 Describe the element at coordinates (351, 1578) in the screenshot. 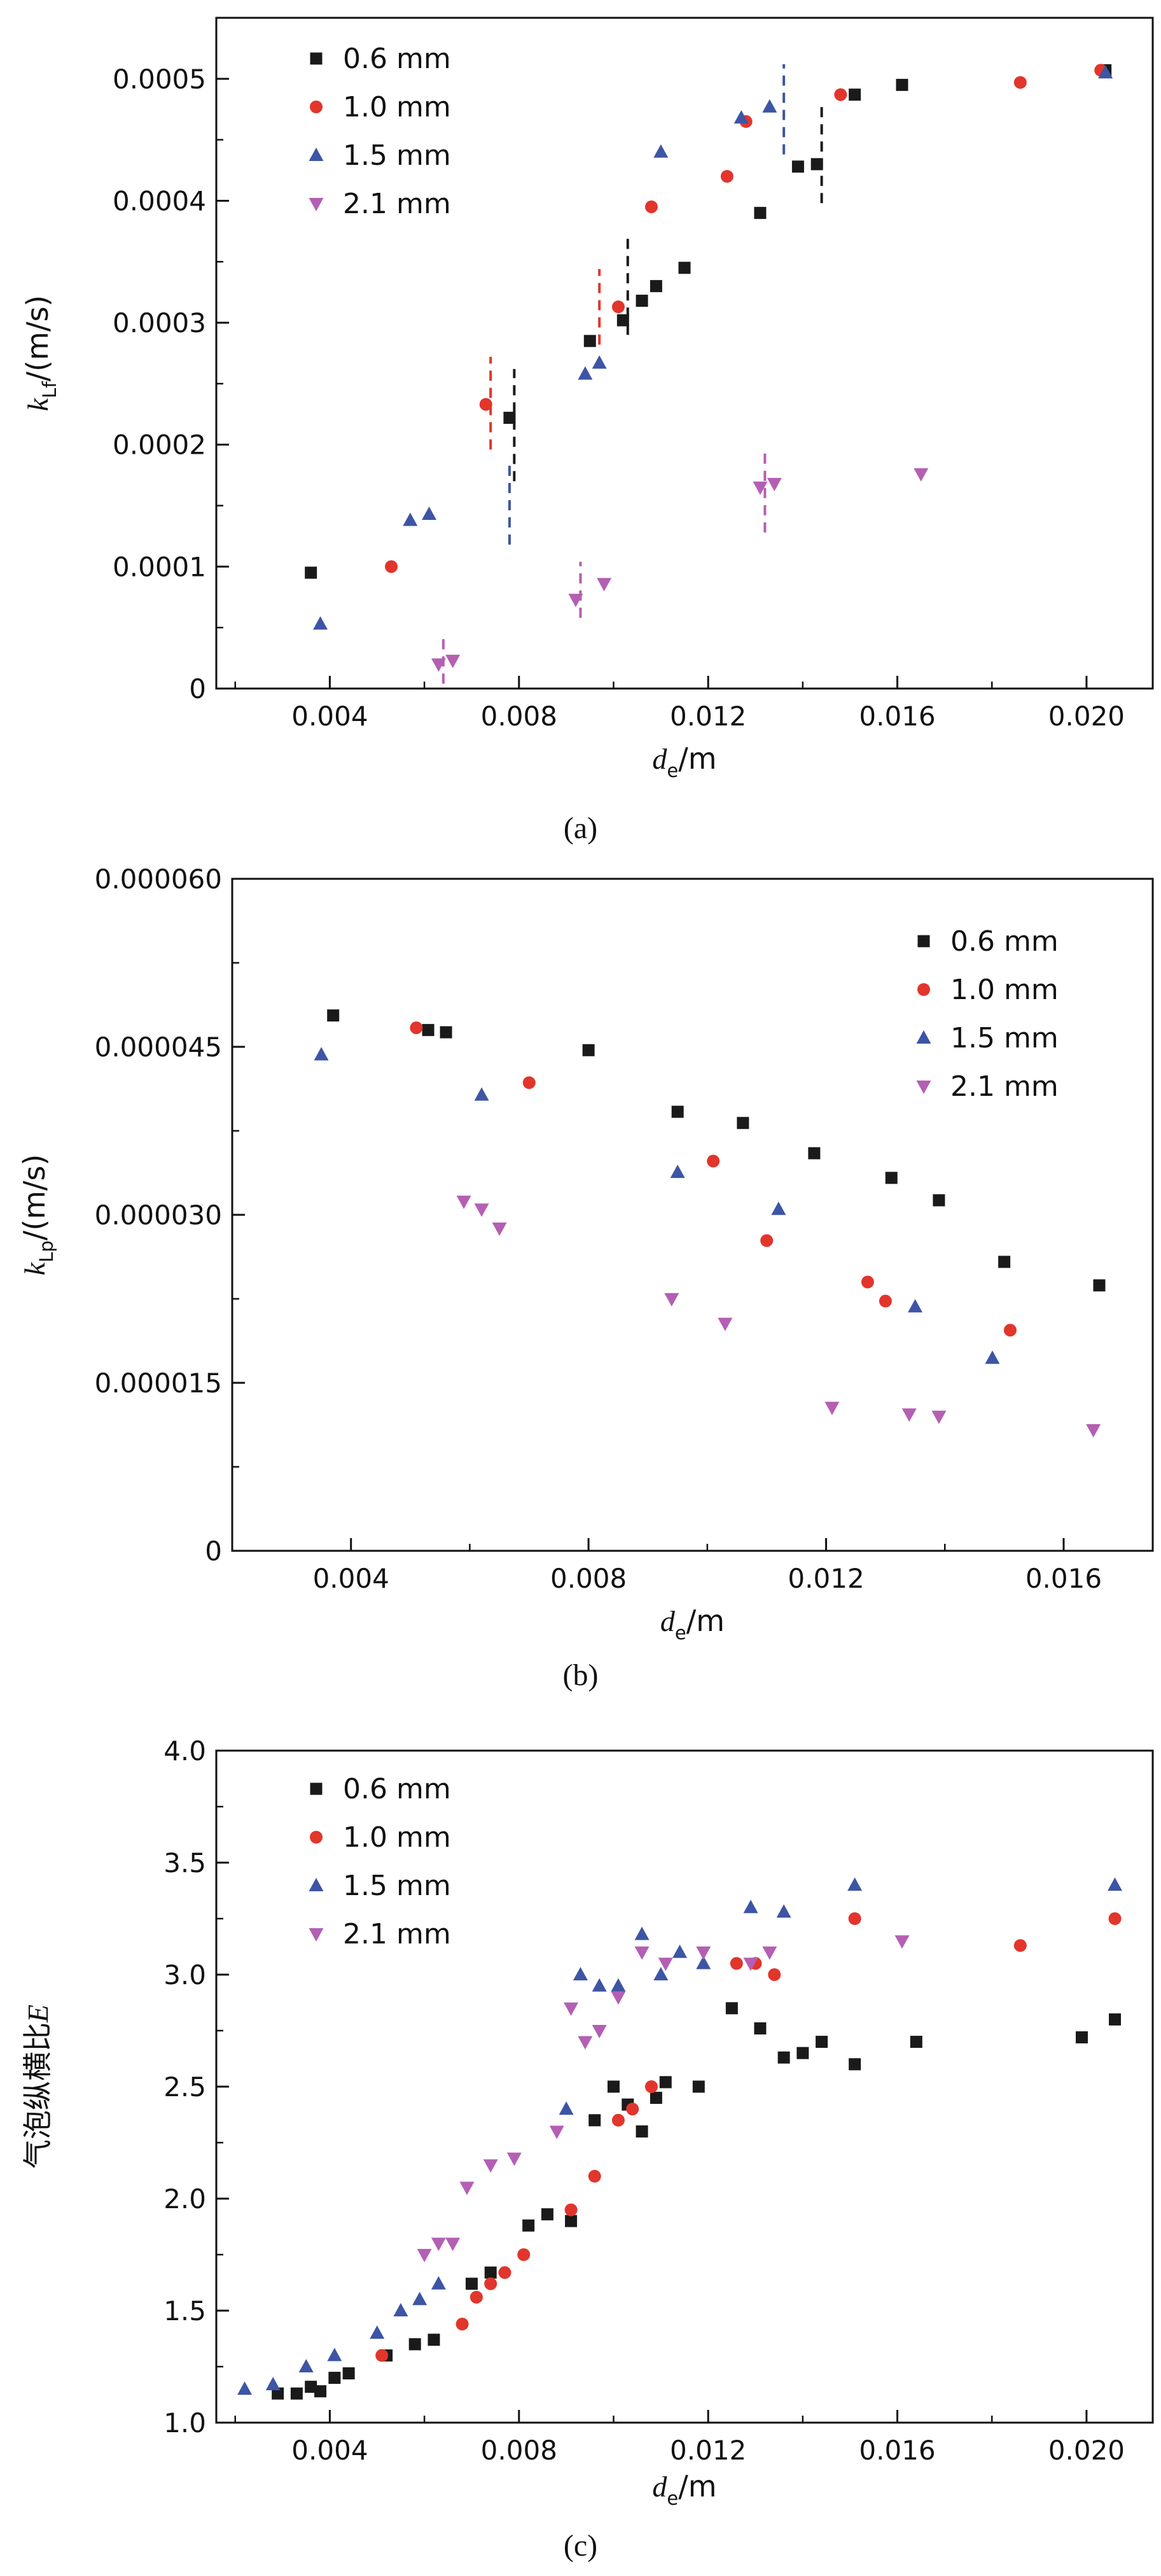

I see `x-tick-label: 0.004` at that location.